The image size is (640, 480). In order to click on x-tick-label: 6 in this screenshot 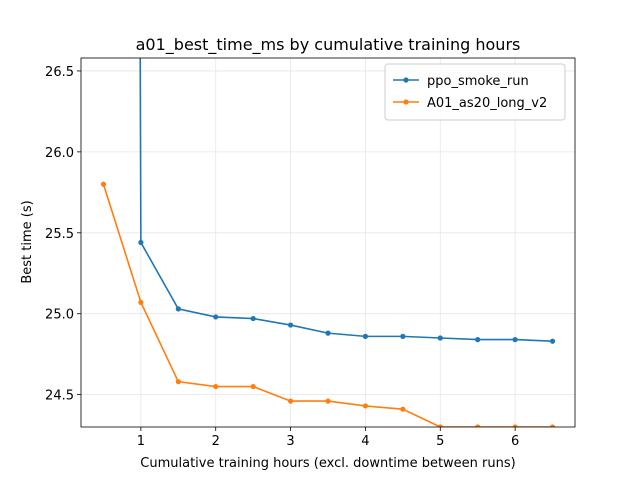, I will do `click(515, 441)`.